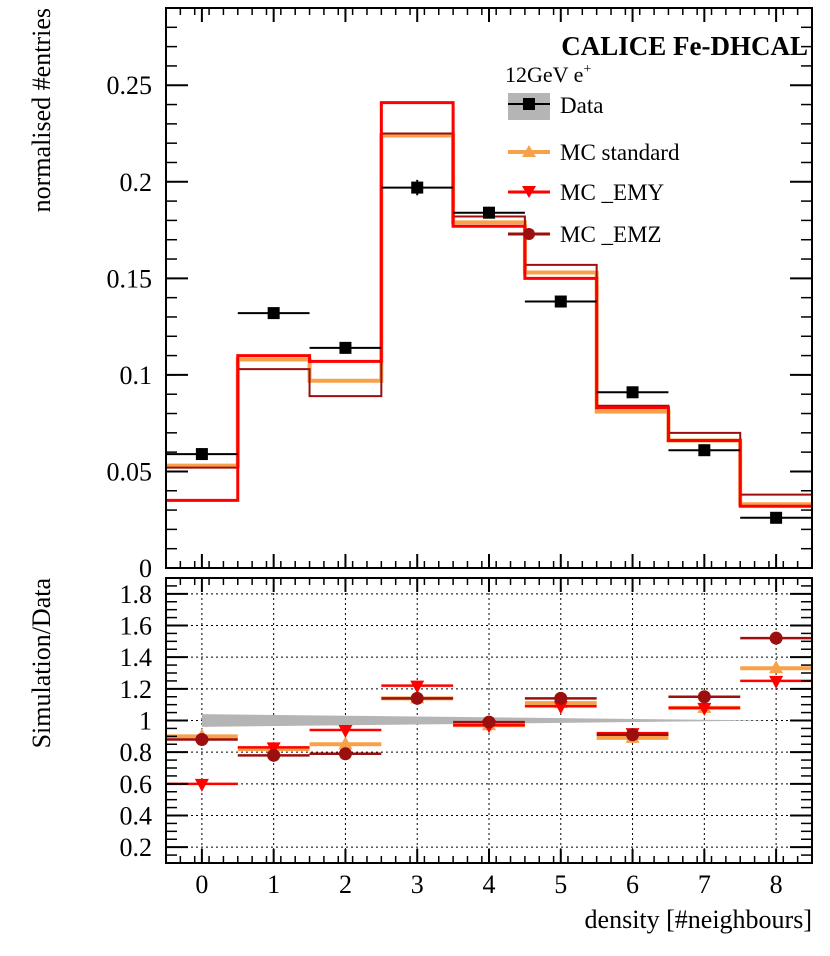  What do you see at coordinates (698, 919) in the screenshot?
I see `x-axis-label: density [#neighbours]` at bounding box center [698, 919].